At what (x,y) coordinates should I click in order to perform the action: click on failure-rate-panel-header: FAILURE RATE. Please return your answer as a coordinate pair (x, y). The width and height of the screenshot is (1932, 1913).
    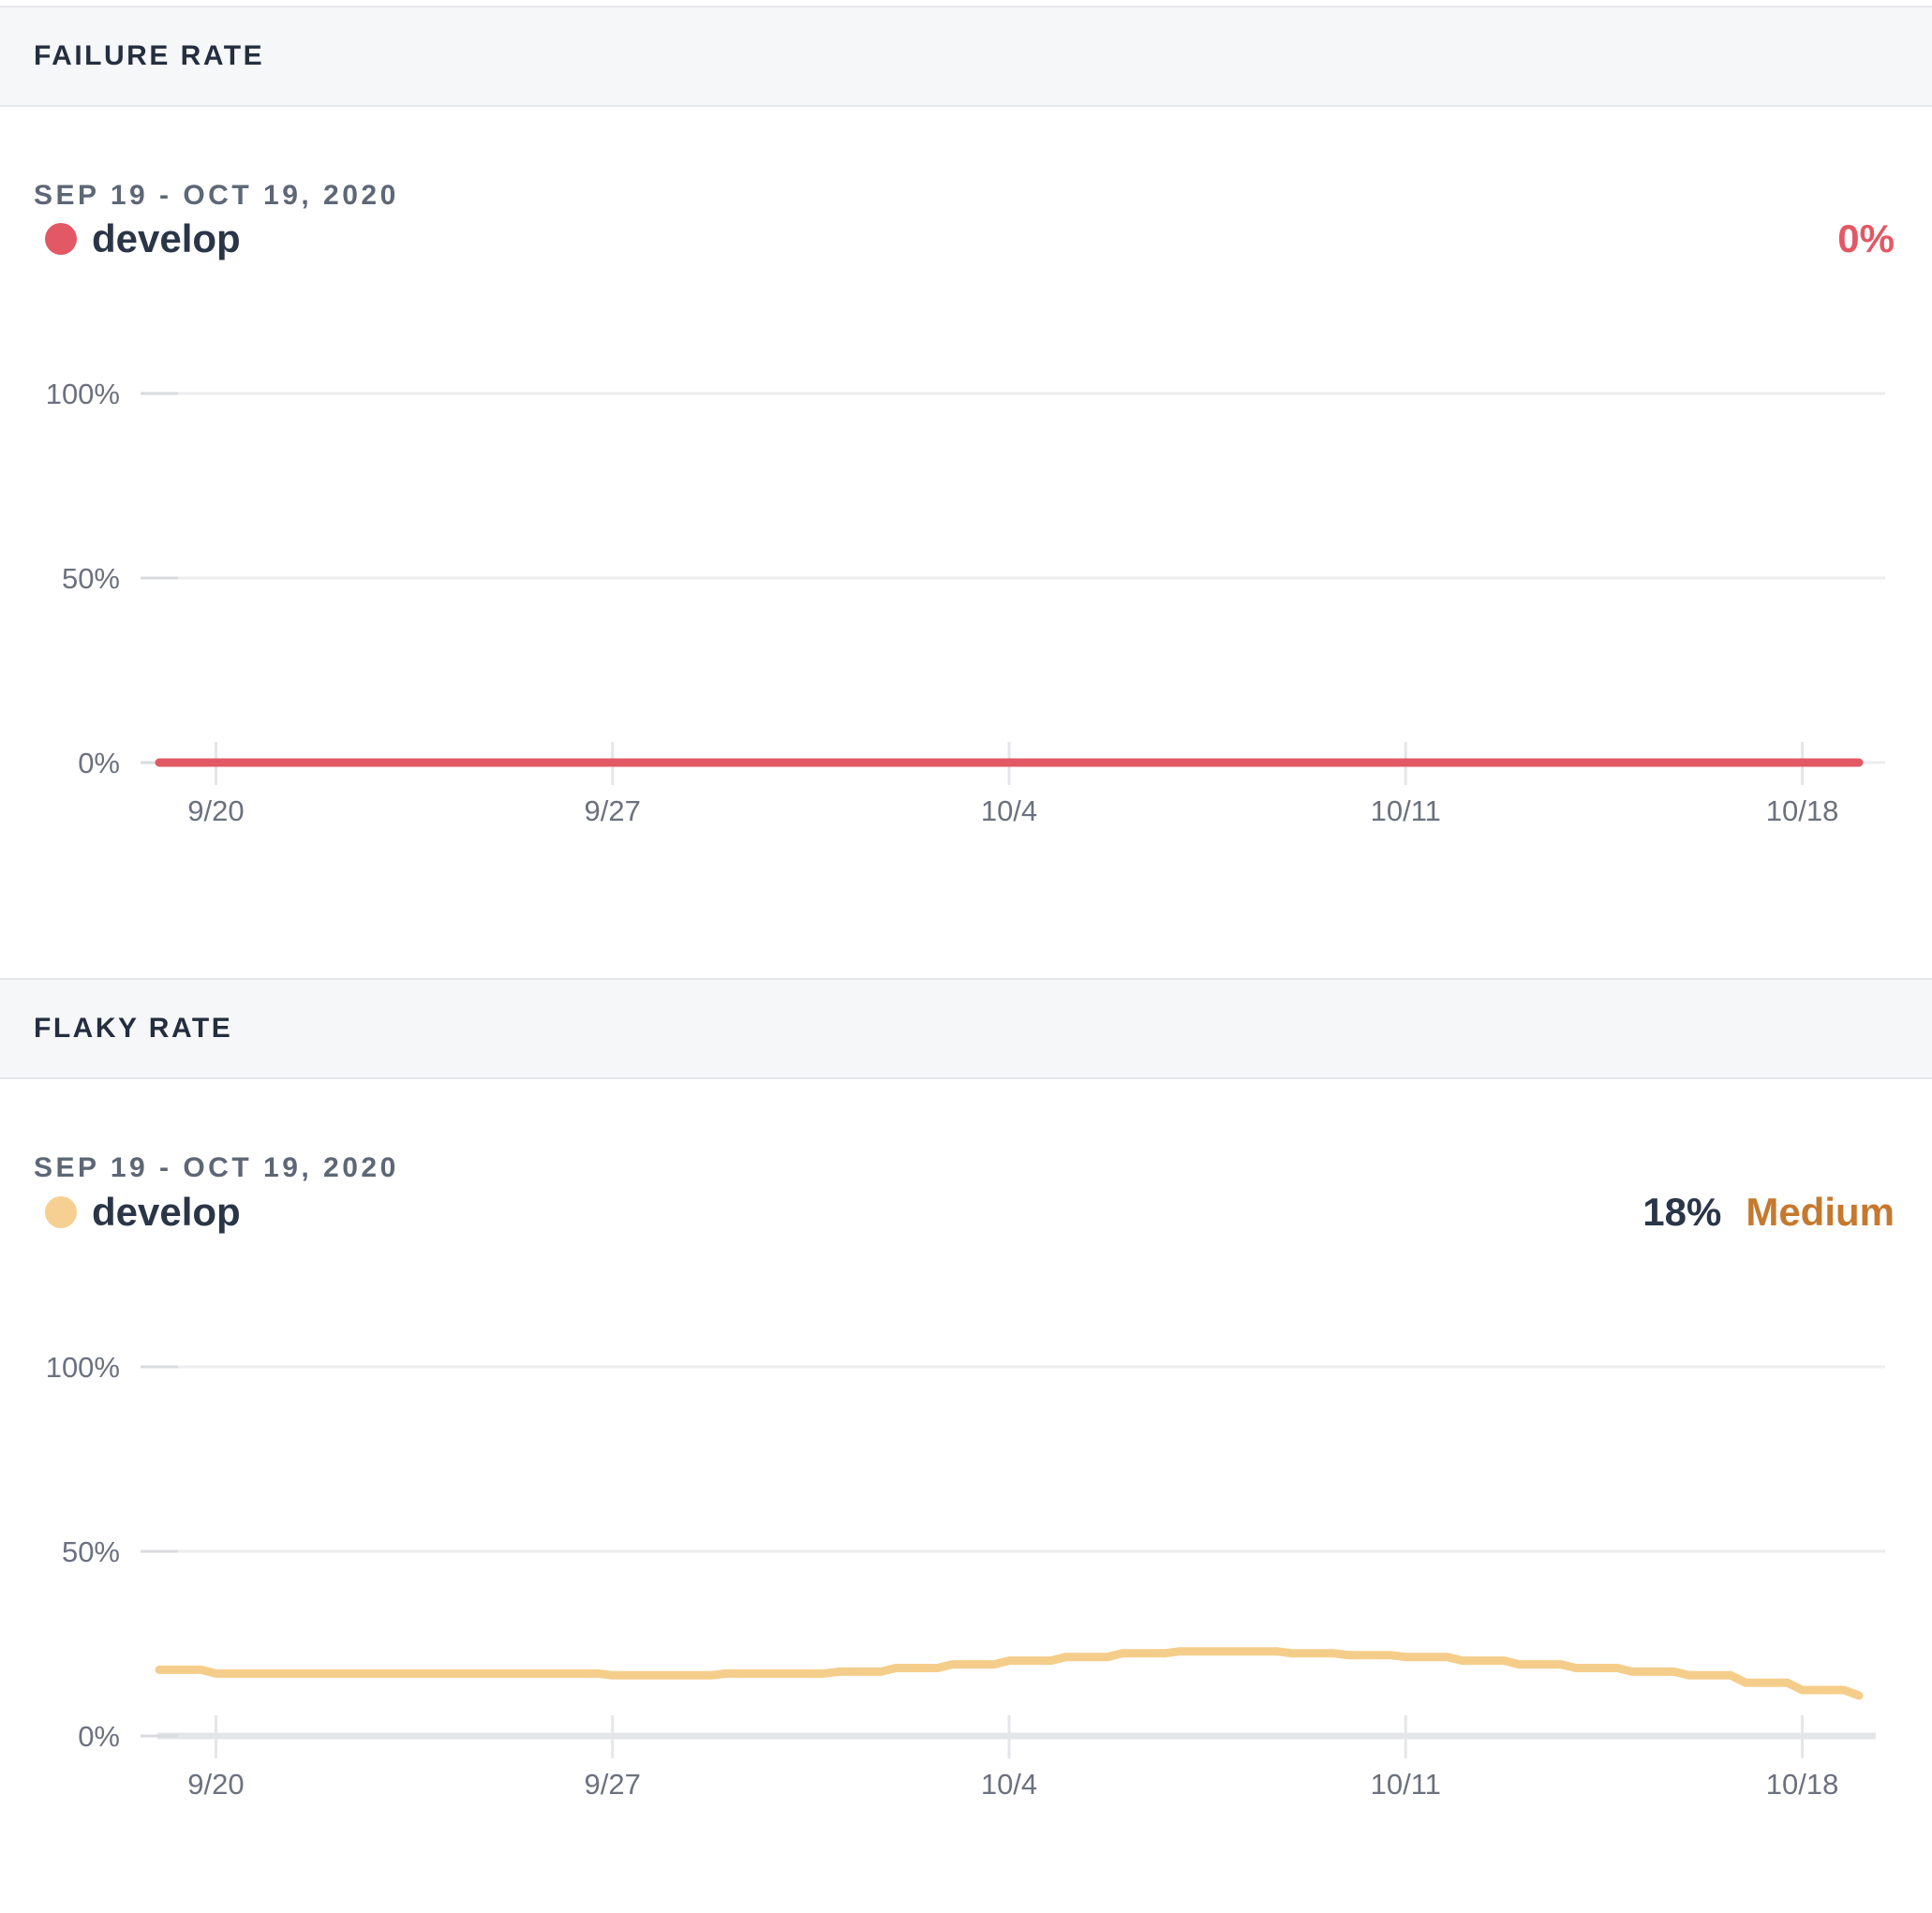
    Looking at the image, I should click on (966, 57).